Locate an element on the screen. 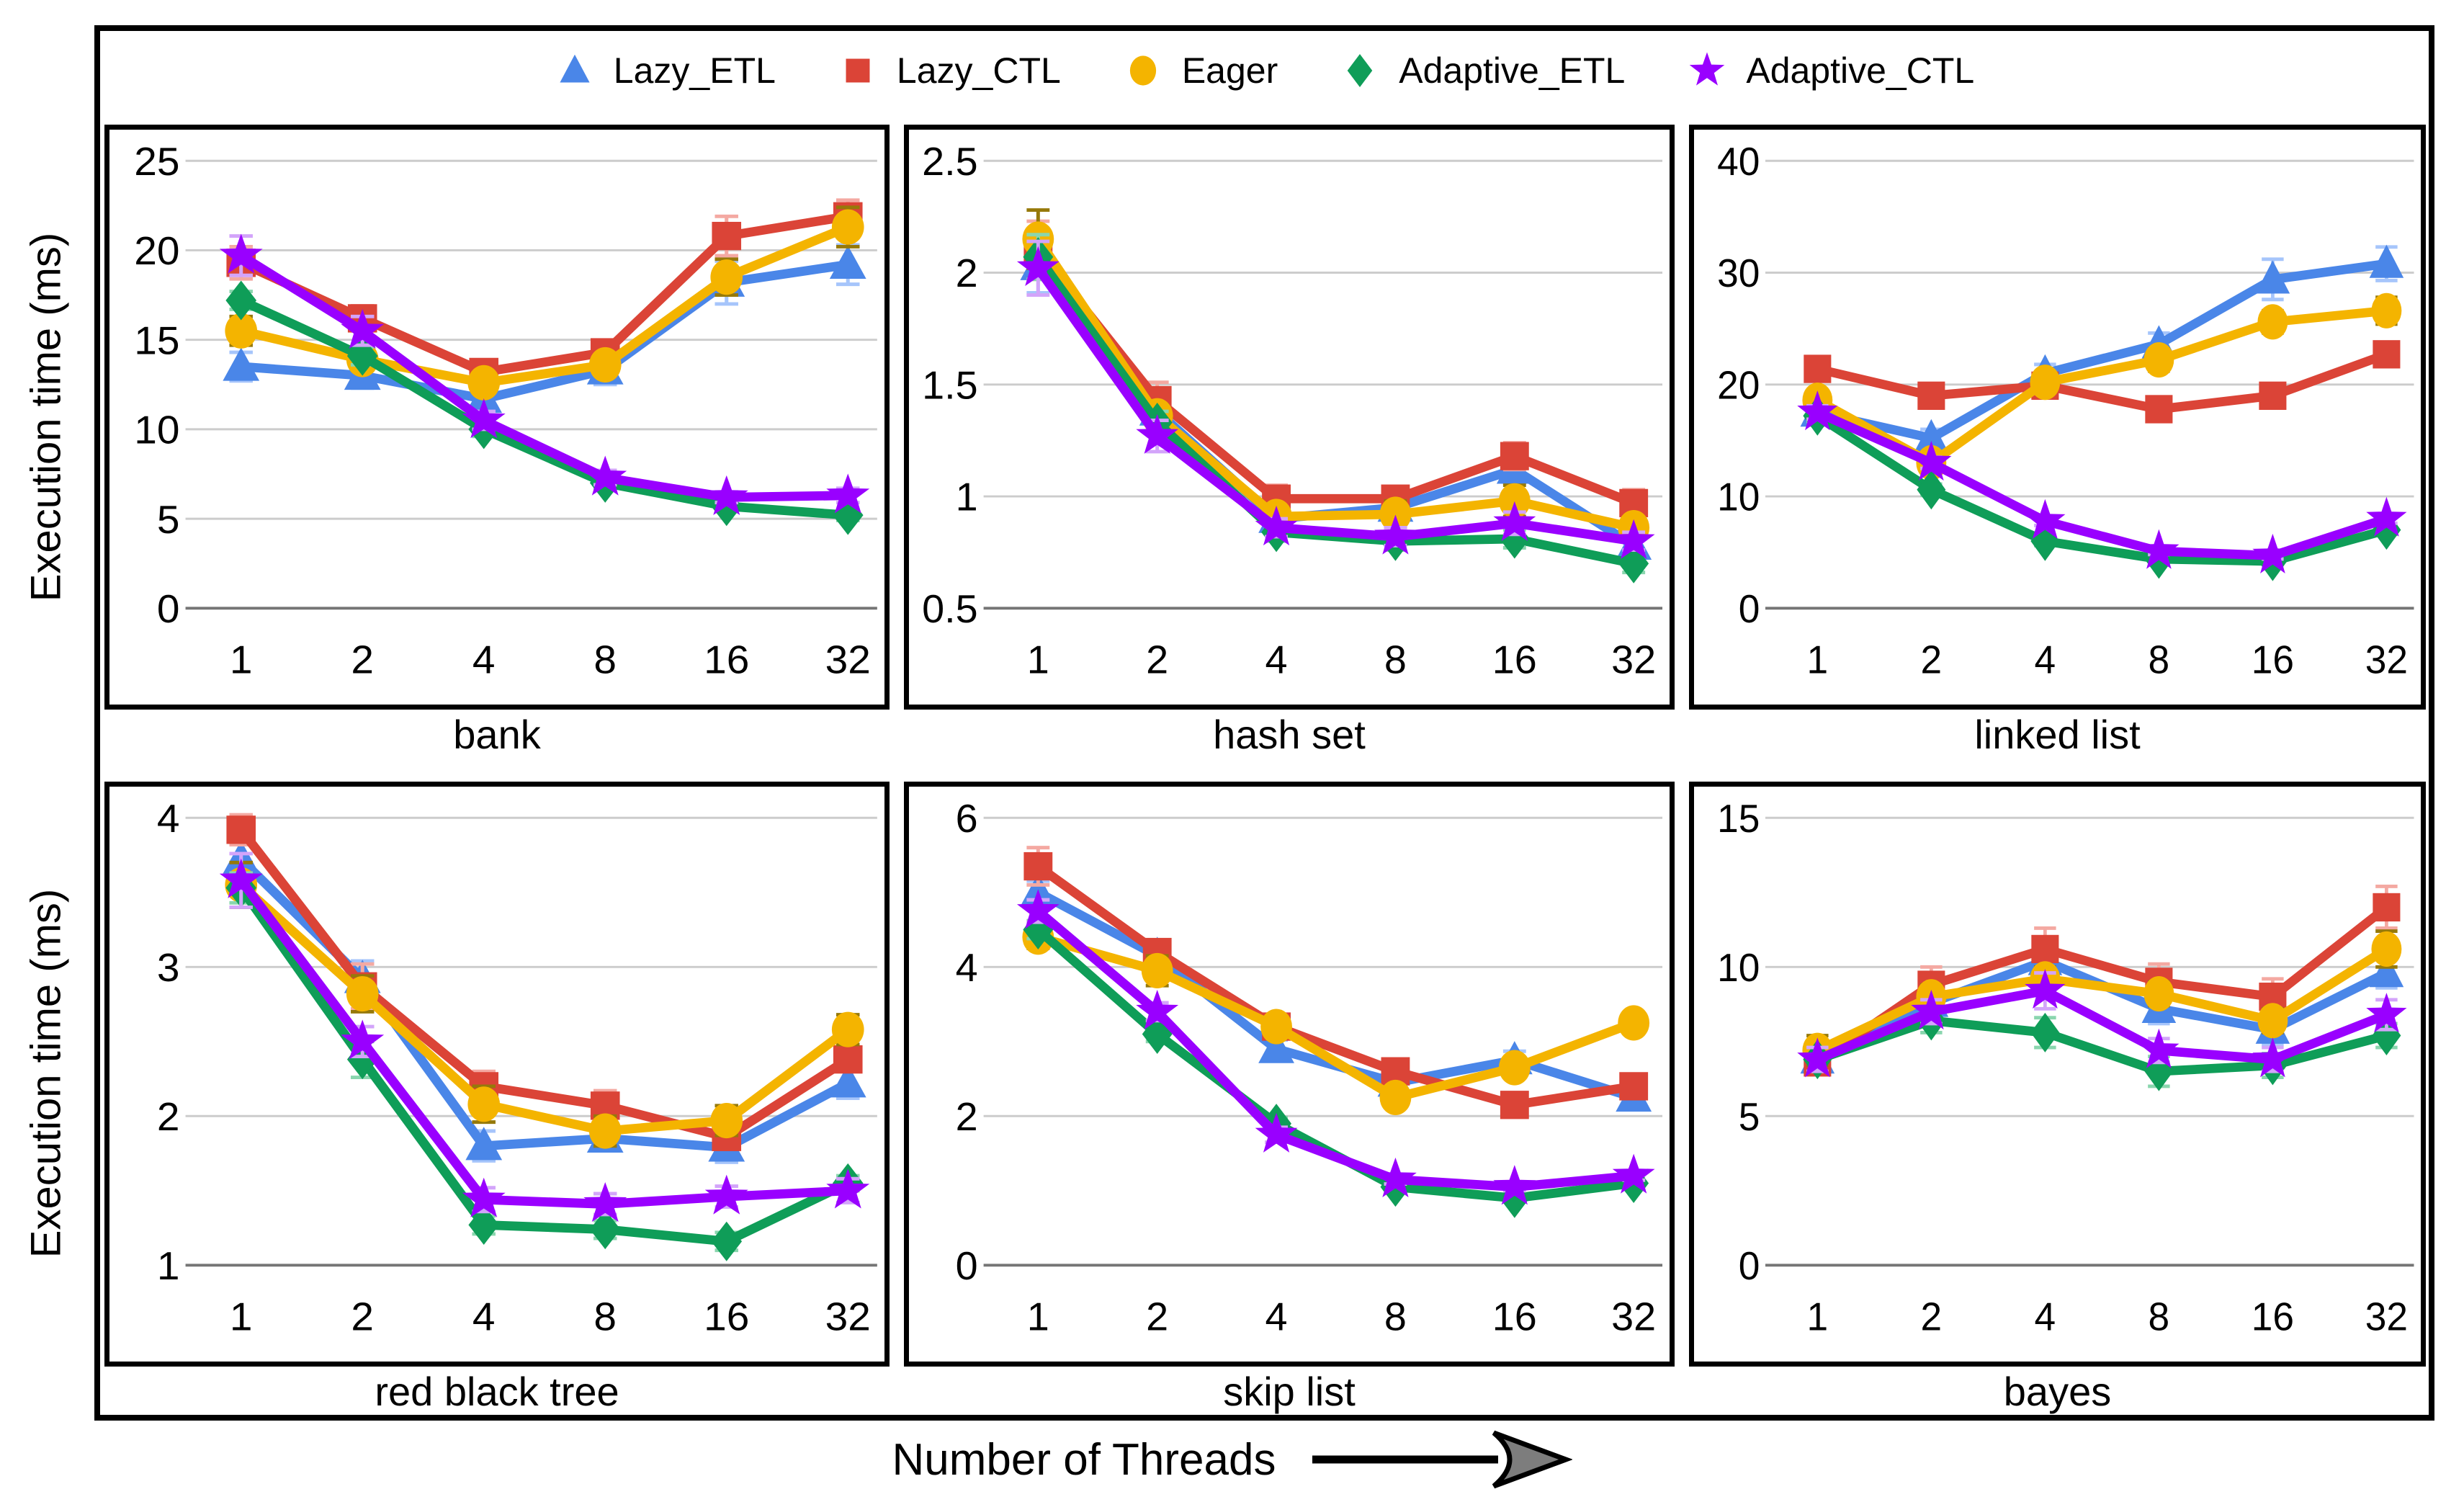 The height and width of the screenshot is (1502, 2464). circle-marker-glyph is located at coordinates (1143, 70).